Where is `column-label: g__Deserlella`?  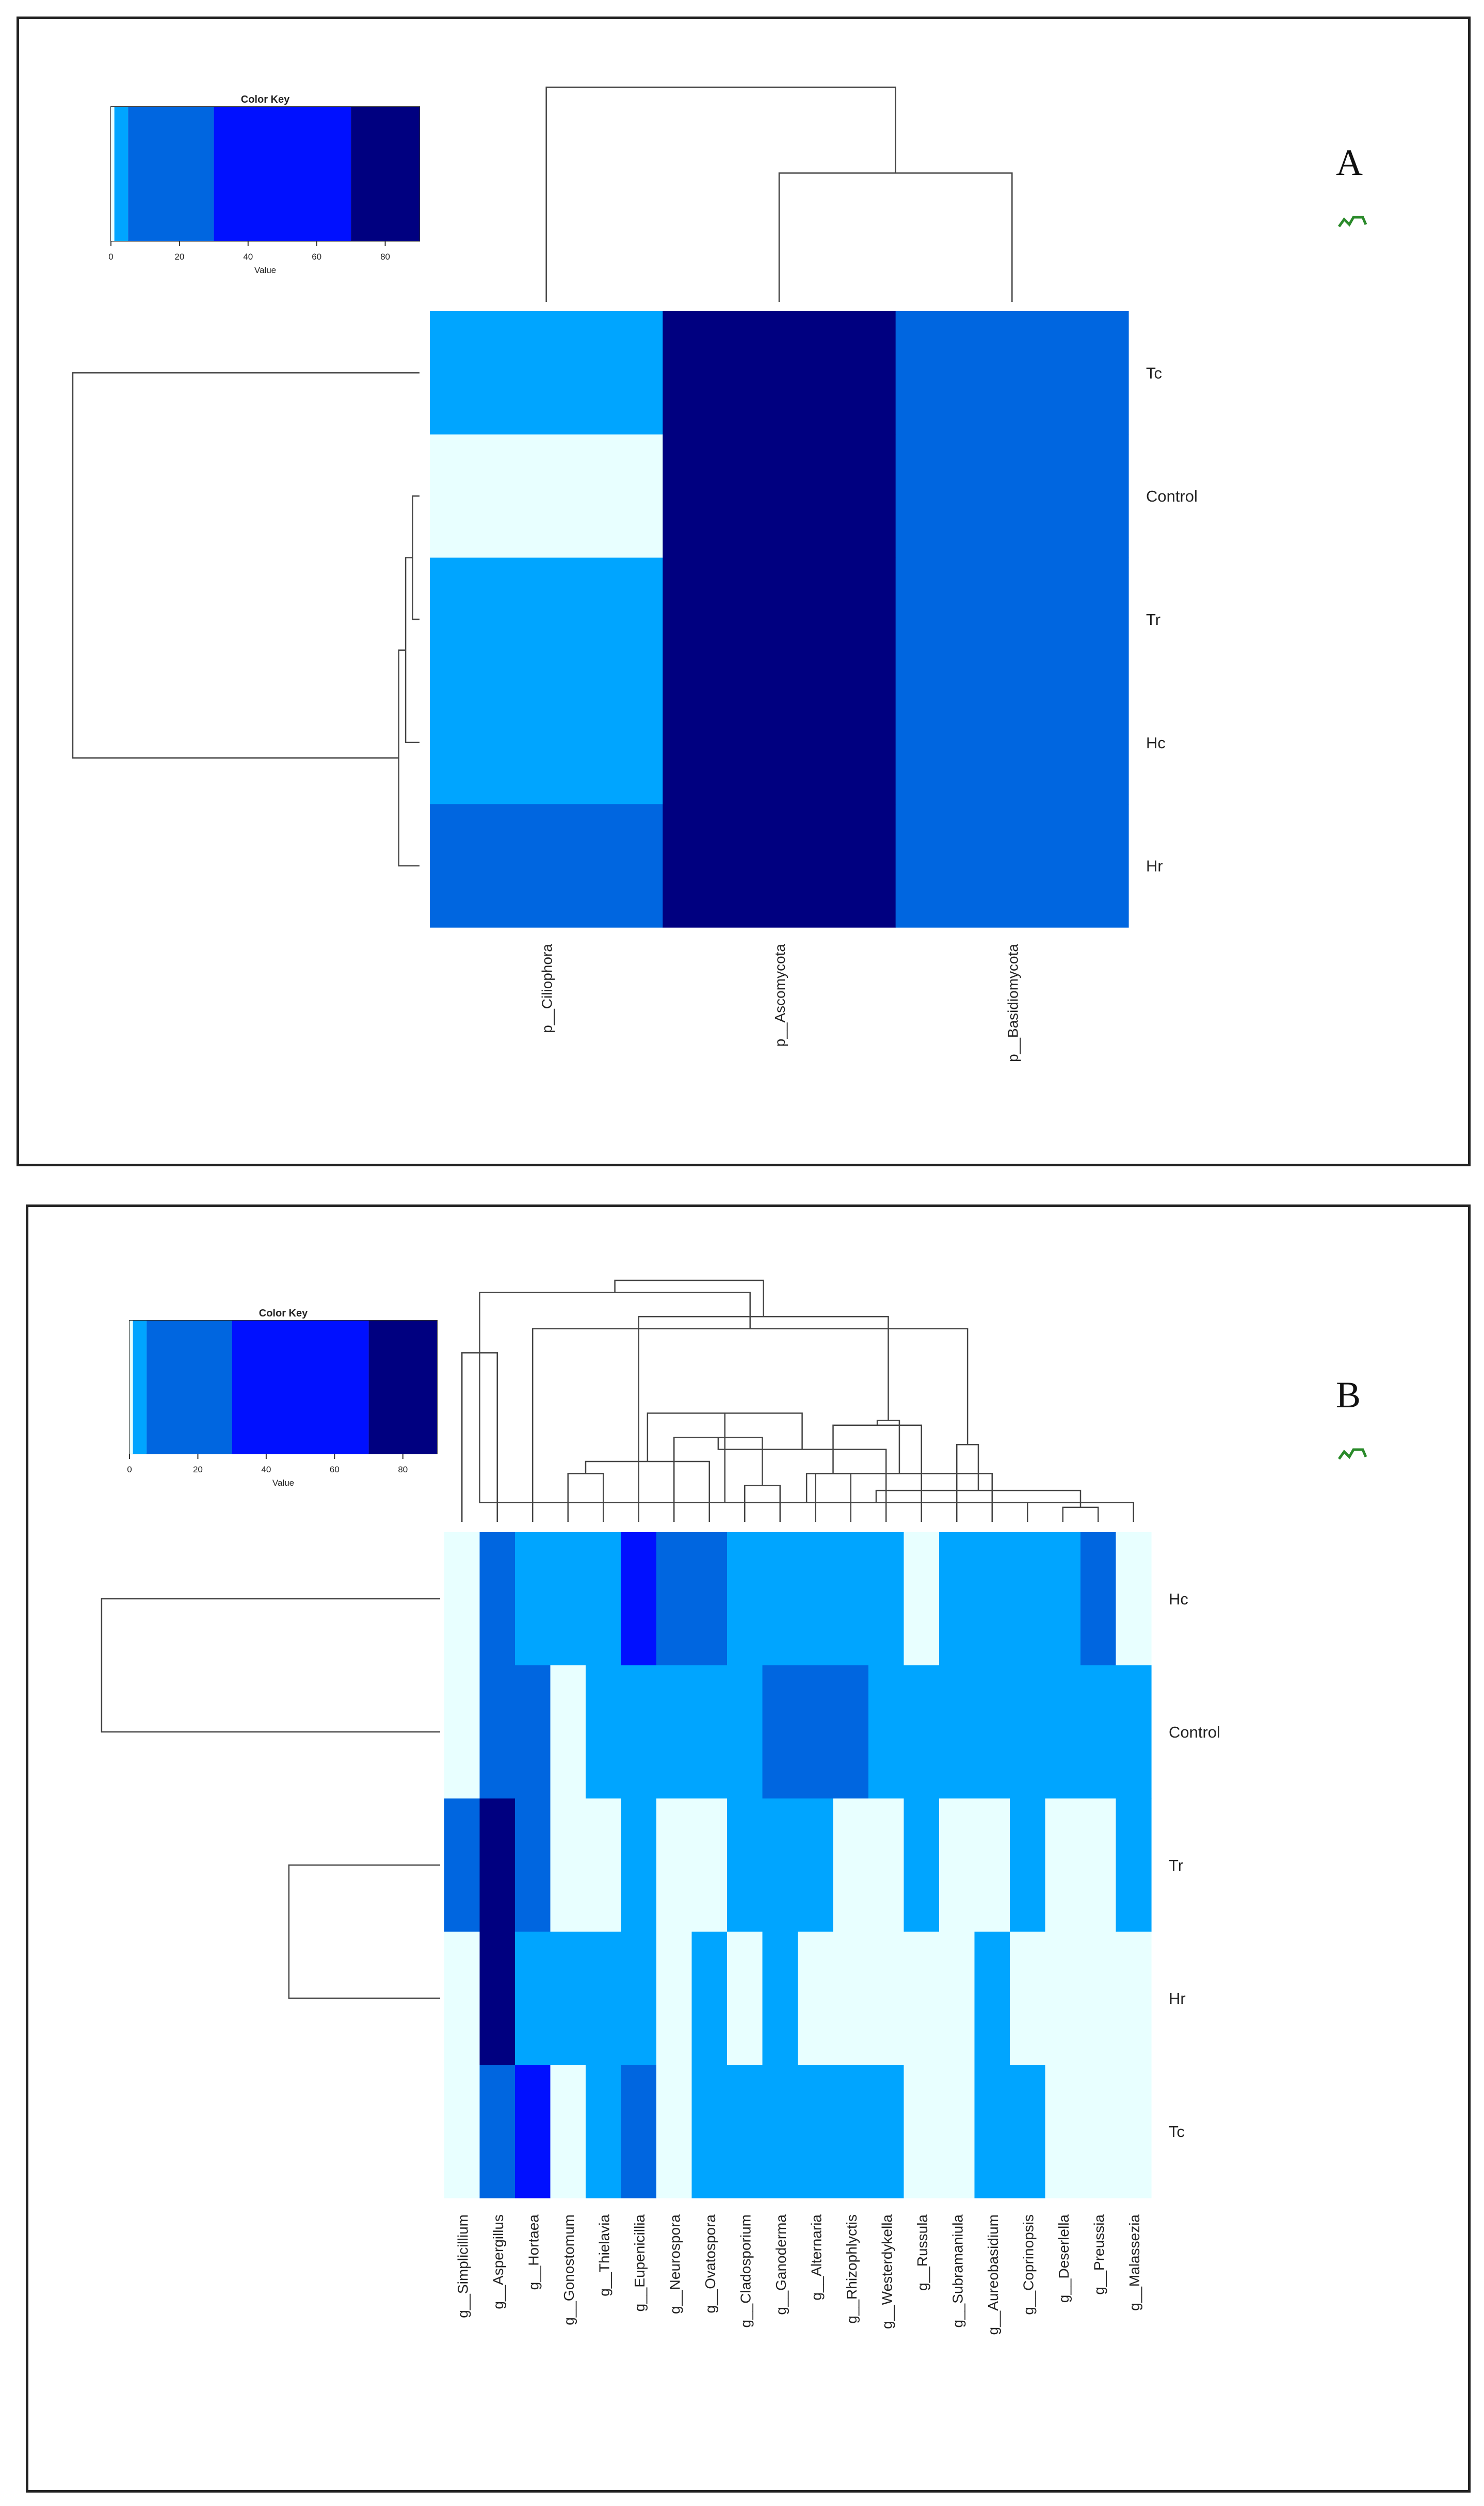
column-label: g__Deserlella is located at coordinates (1064, 2258).